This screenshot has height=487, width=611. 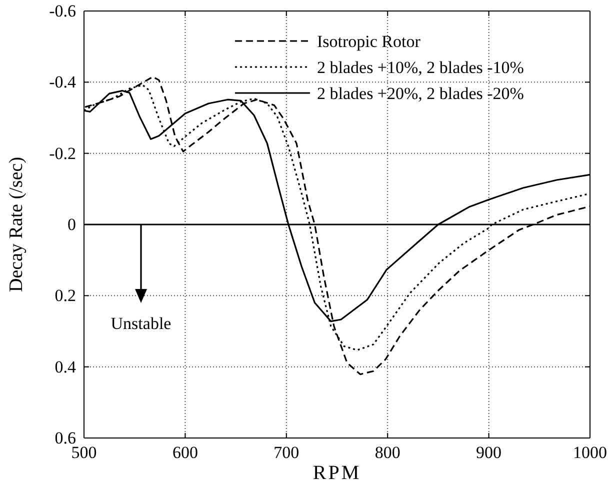 What do you see at coordinates (62, 82) in the screenshot?
I see `y-tick-label: -0.4` at bounding box center [62, 82].